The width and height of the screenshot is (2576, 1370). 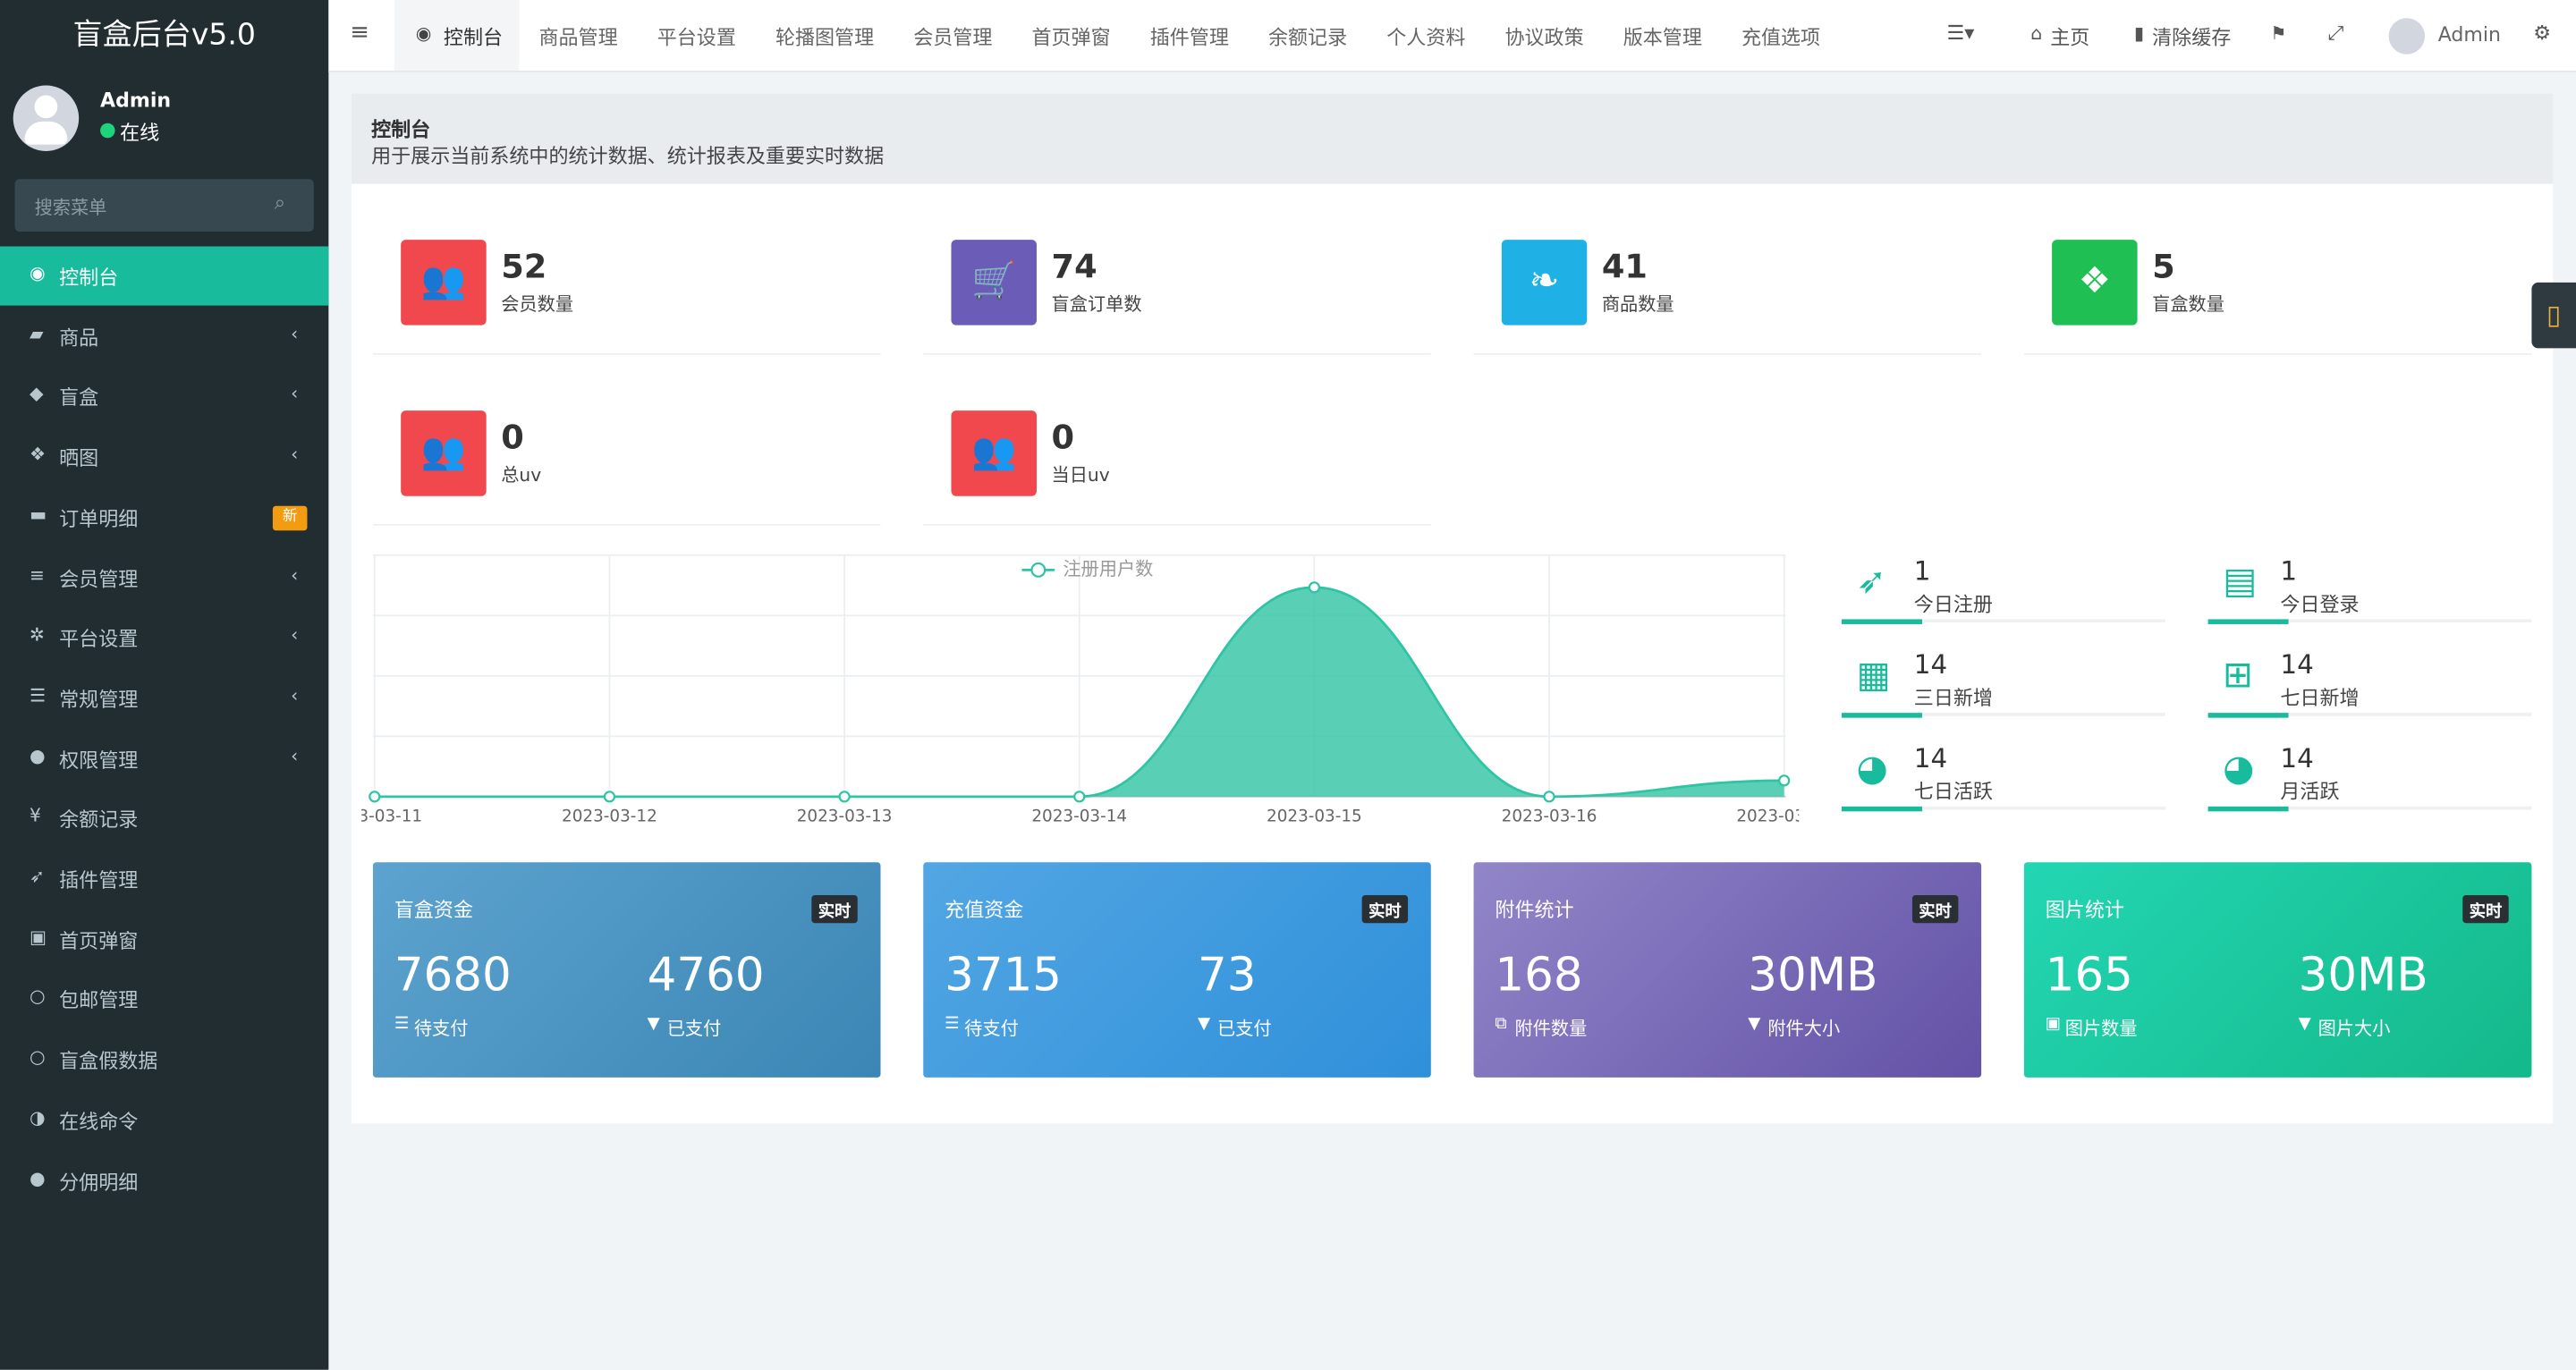 I want to click on stat-value: 0, so click(x=1063, y=437).